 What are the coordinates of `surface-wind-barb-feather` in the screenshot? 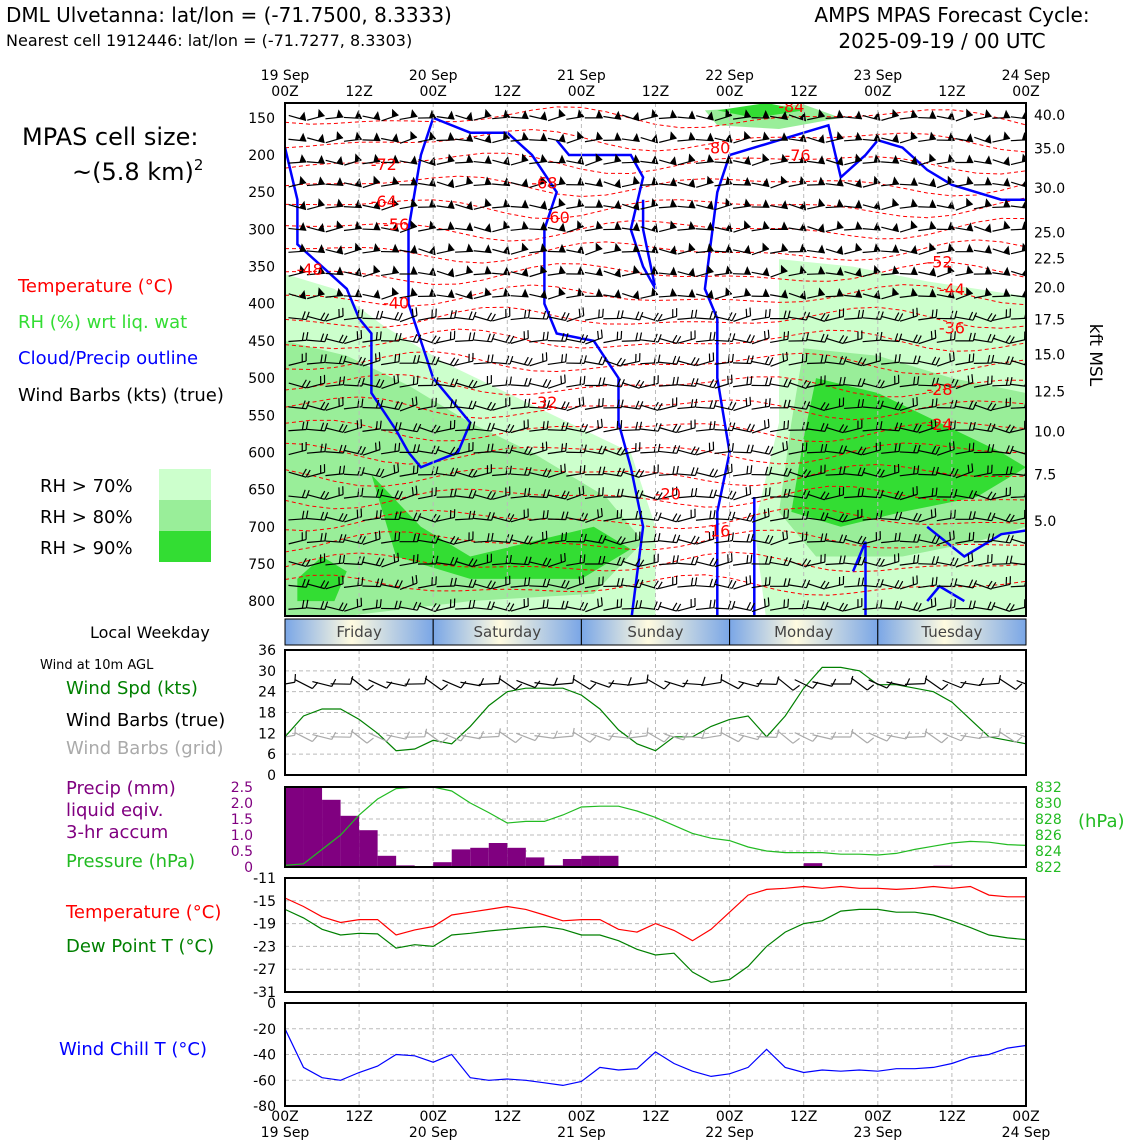 It's located at (721, 731).